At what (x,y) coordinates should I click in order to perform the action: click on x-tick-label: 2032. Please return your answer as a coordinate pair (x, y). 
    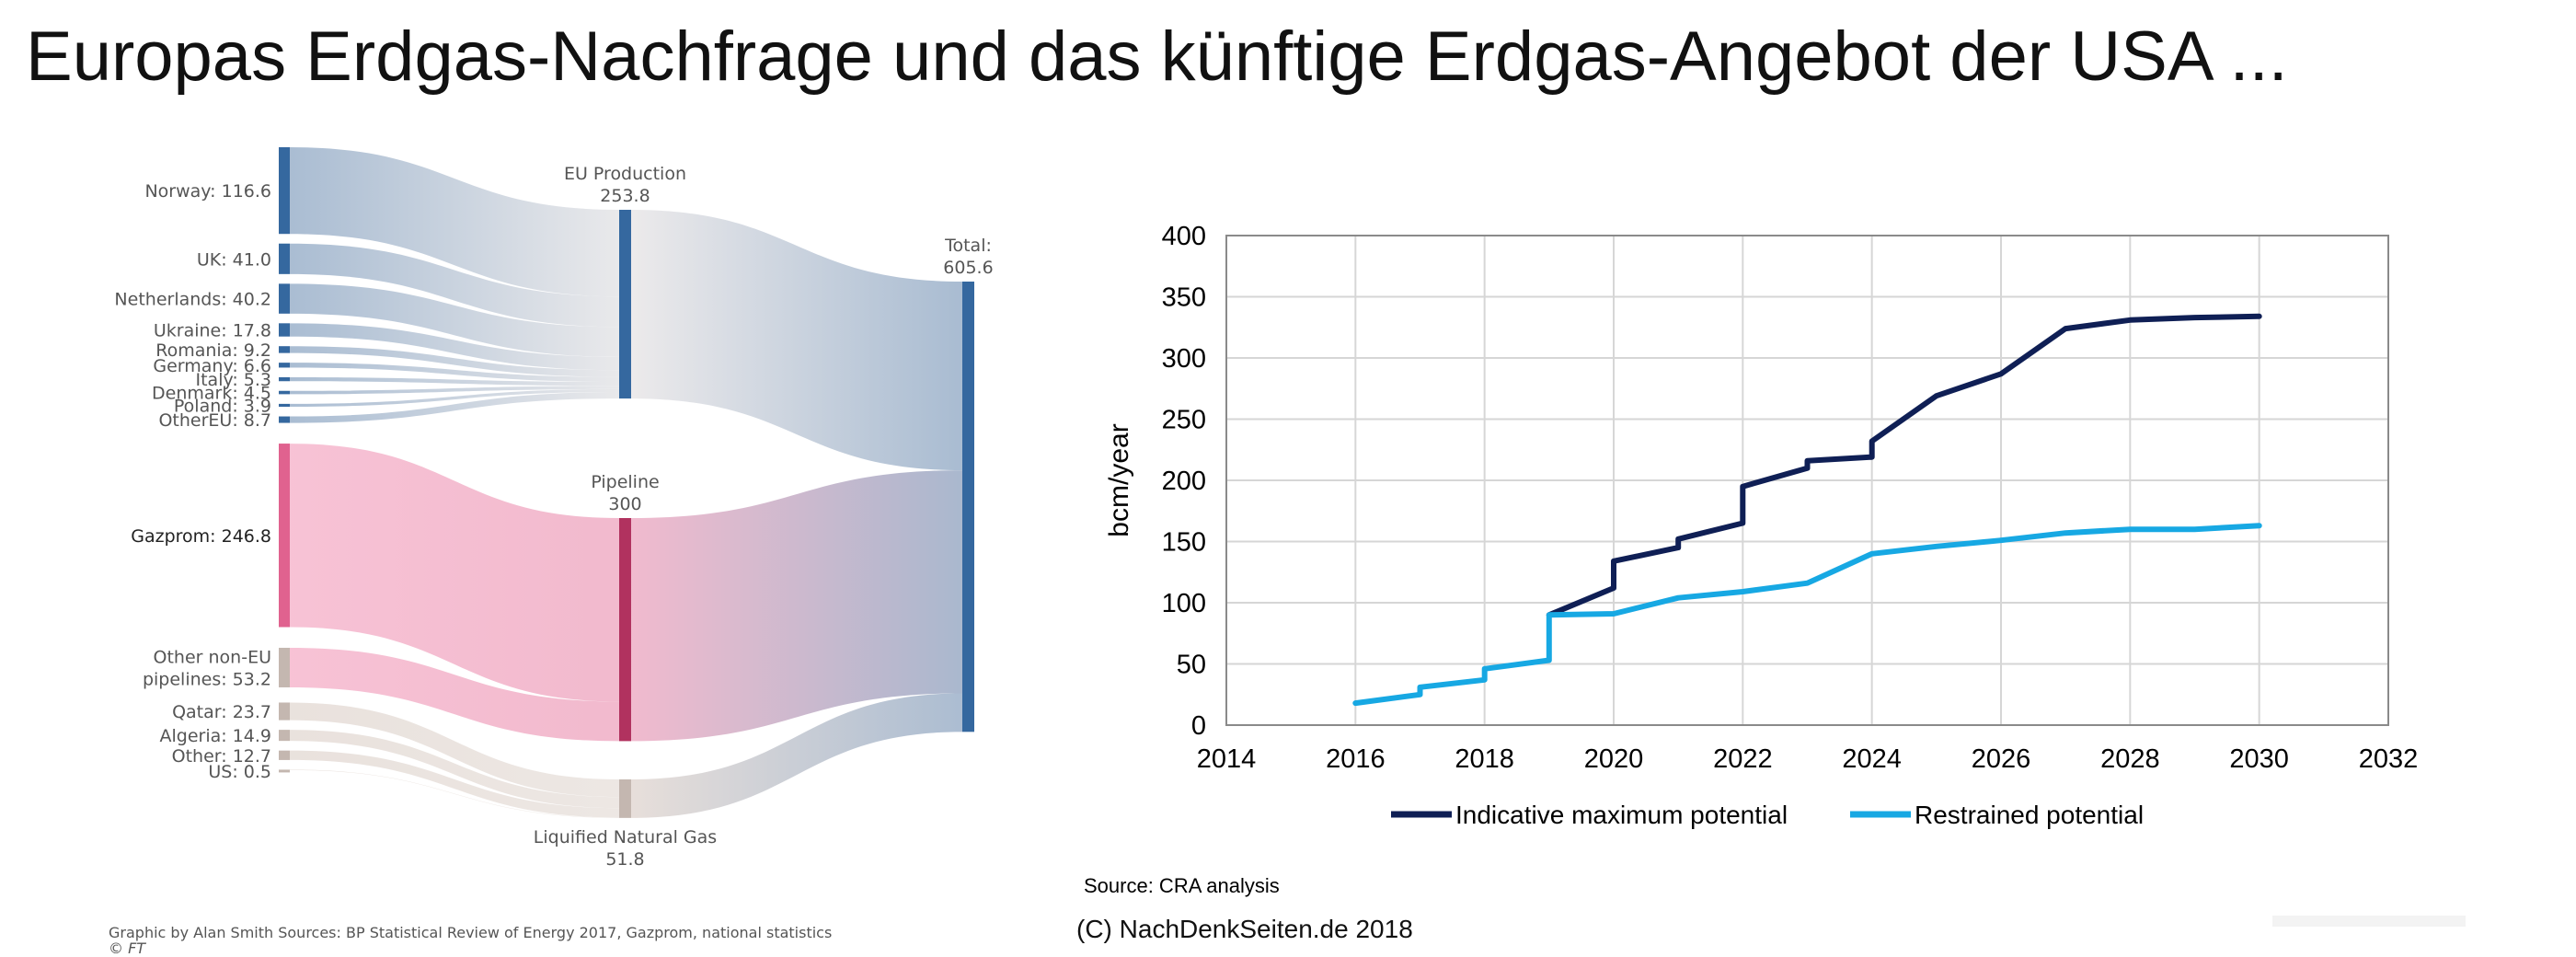
    Looking at the image, I should click on (2389, 759).